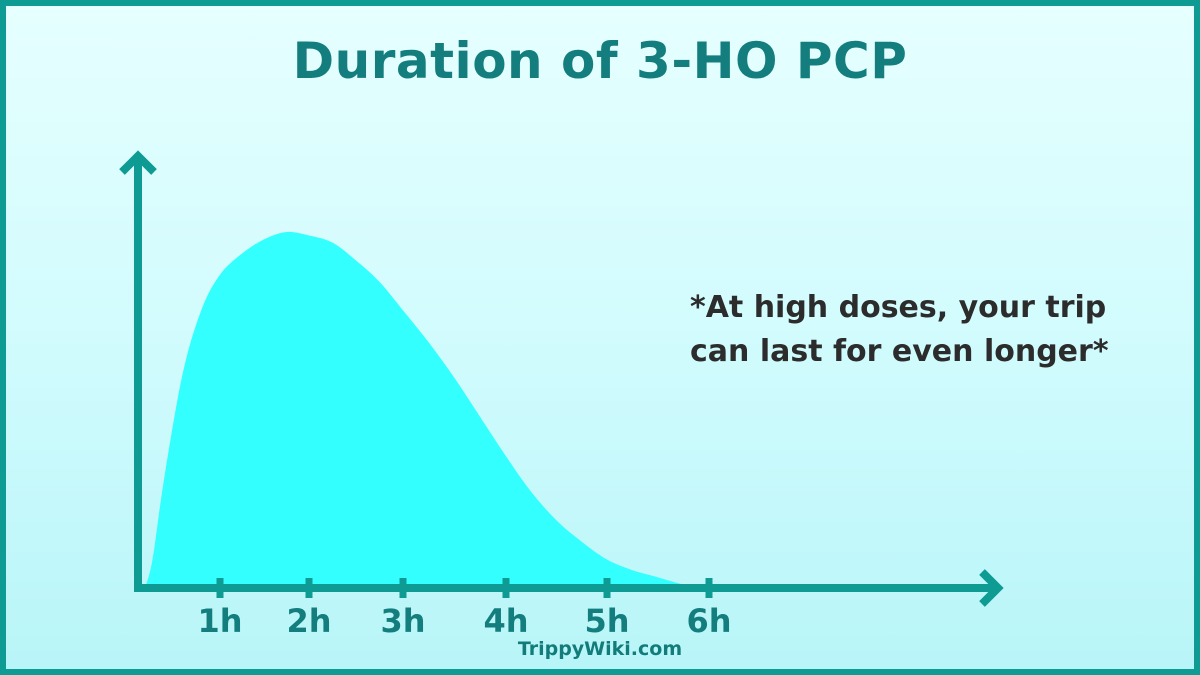  Describe the element at coordinates (138, 162) in the screenshot. I see `y-axis-arrow` at that location.